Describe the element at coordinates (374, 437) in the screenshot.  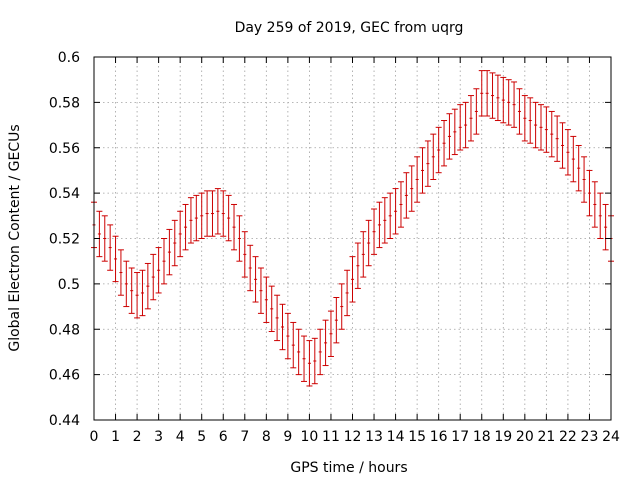
I see `x-tick-label: 13` at that location.